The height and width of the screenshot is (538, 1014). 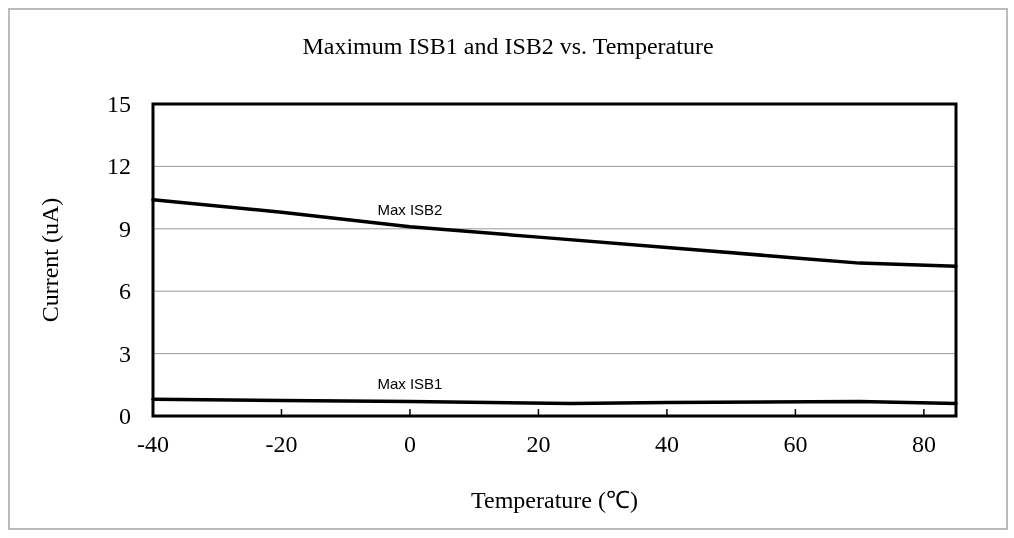 I want to click on x-tick-label: 60, so click(x=795, y=444).